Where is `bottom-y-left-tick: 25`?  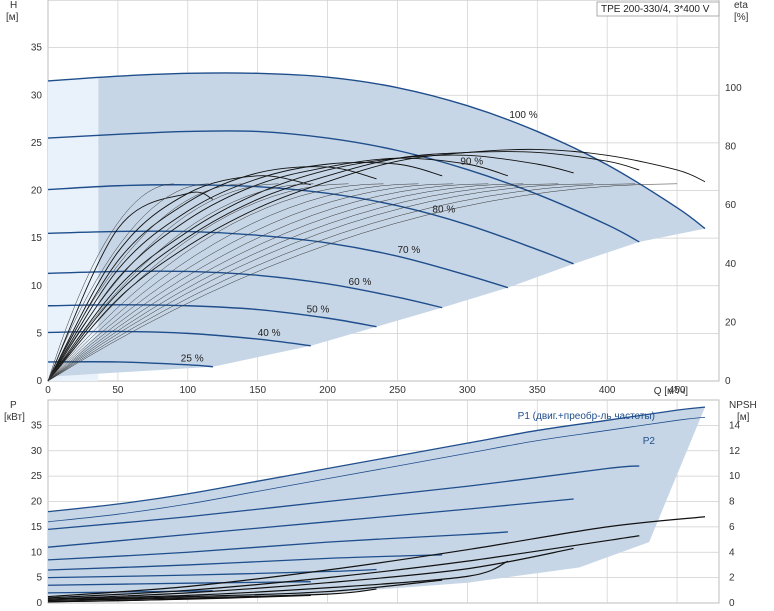
bottom-y-left-tick: 25 is located at coordinates (37, 476).